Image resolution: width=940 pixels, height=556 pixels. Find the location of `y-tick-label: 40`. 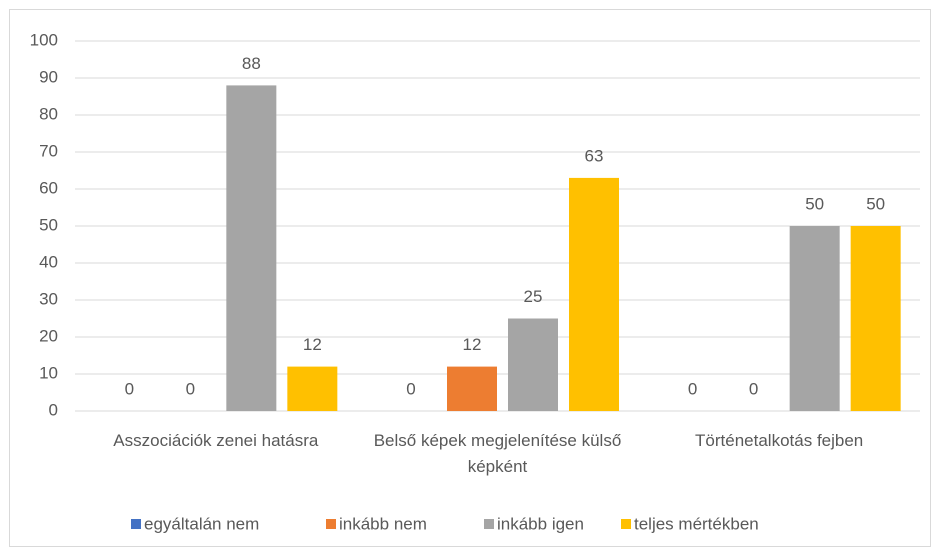

y-tick-label: 40 is located at coordinates (48, 261).